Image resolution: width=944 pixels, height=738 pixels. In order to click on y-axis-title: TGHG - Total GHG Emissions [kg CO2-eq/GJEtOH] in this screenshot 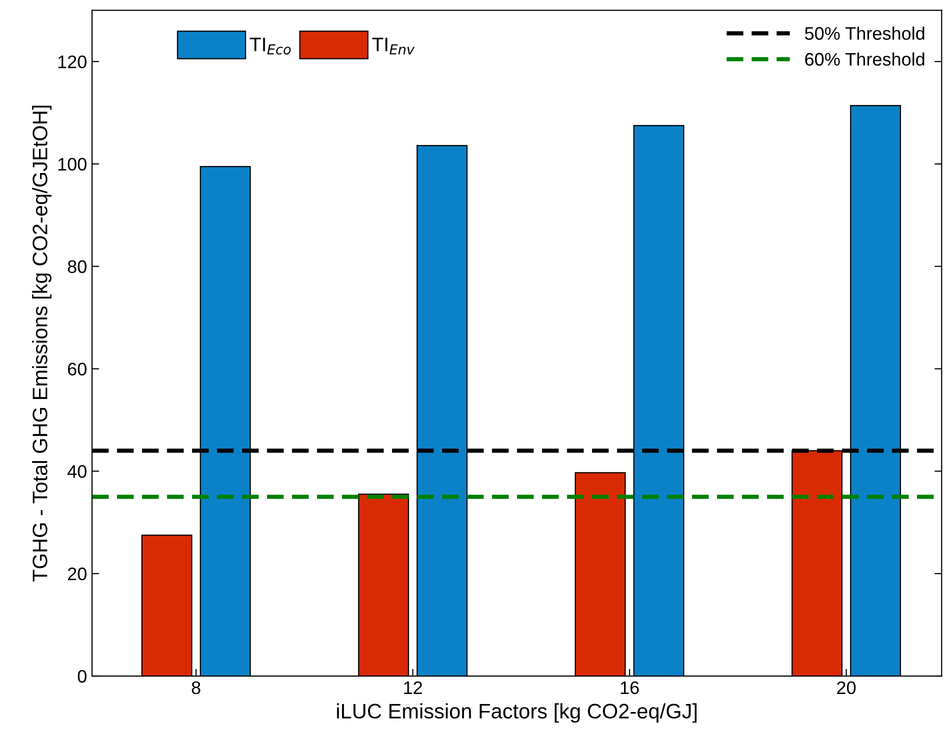, I will do `click(42, 344)`.